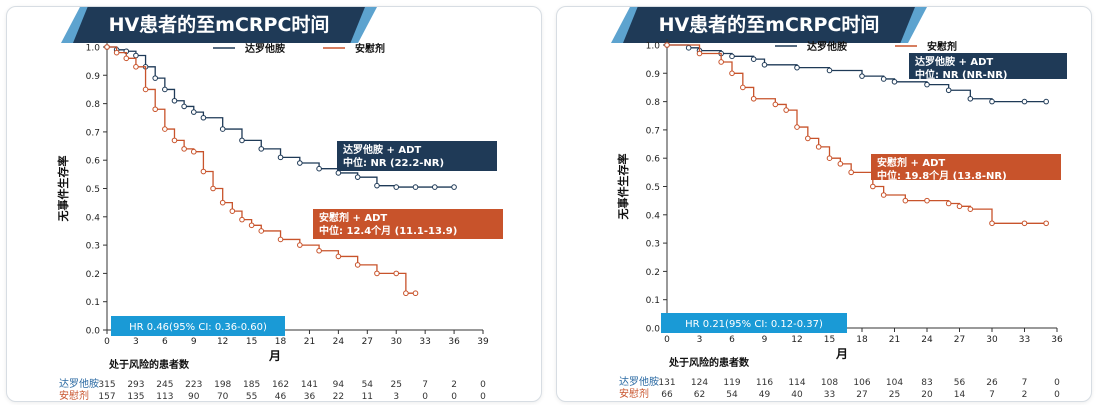 This screenshot has width=1098, height=405. What do you see at coordinates (397, 342) in the screenshot?
I see `x-tick-label: 30` at bounding box center [397, 342].